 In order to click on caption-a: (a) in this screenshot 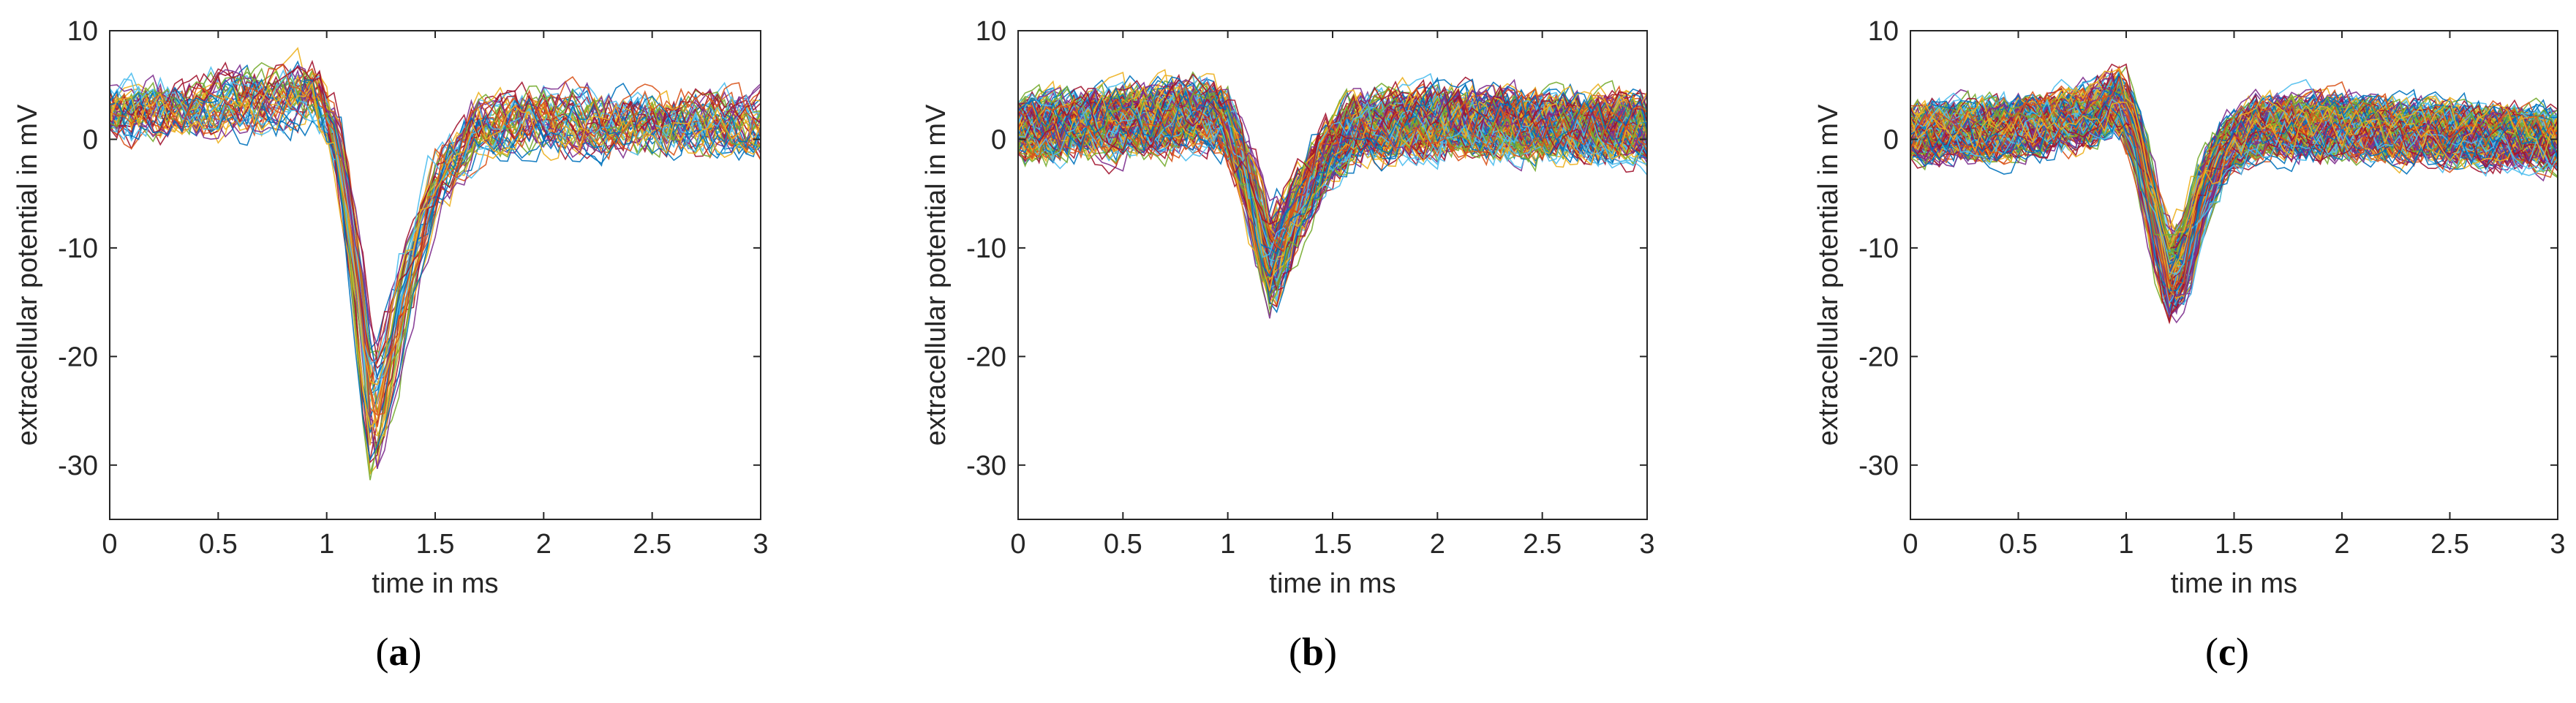, I will do `click(398, 651)`.